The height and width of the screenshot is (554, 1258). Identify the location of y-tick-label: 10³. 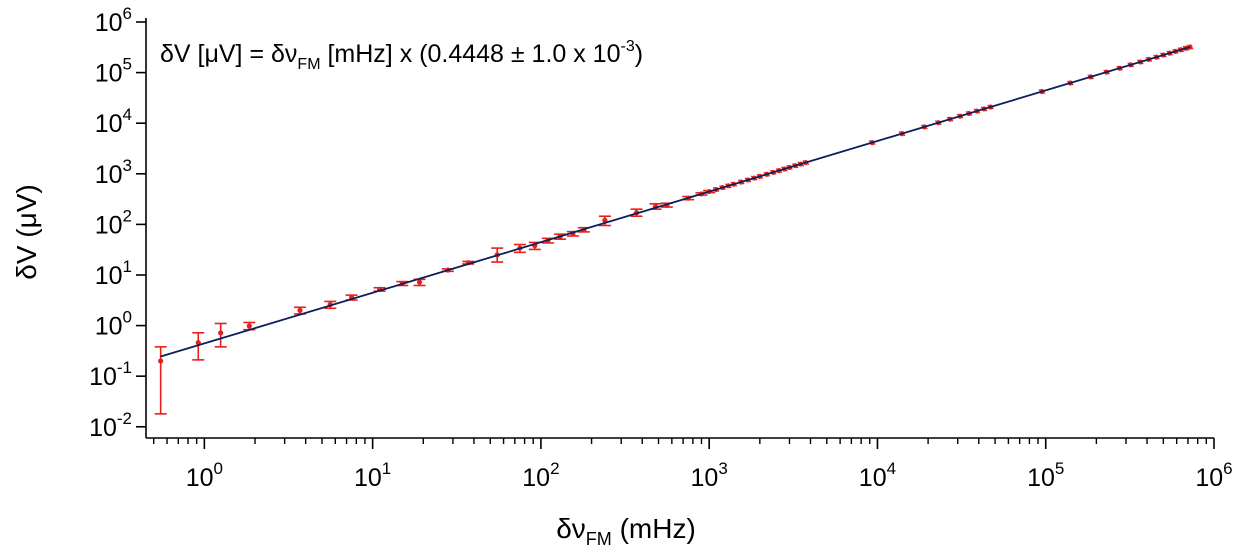
(113, 172).